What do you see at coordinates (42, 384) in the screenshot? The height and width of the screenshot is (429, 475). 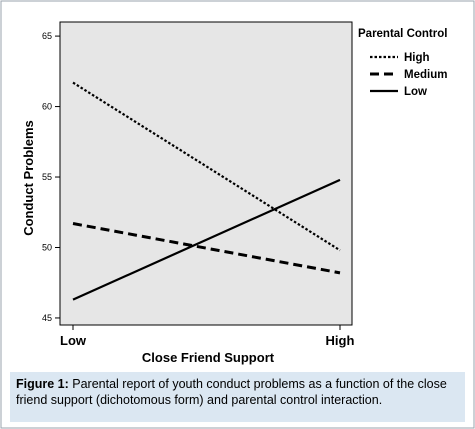 I see `caption-label: Figure 1:` at bounding box center [42, 384].